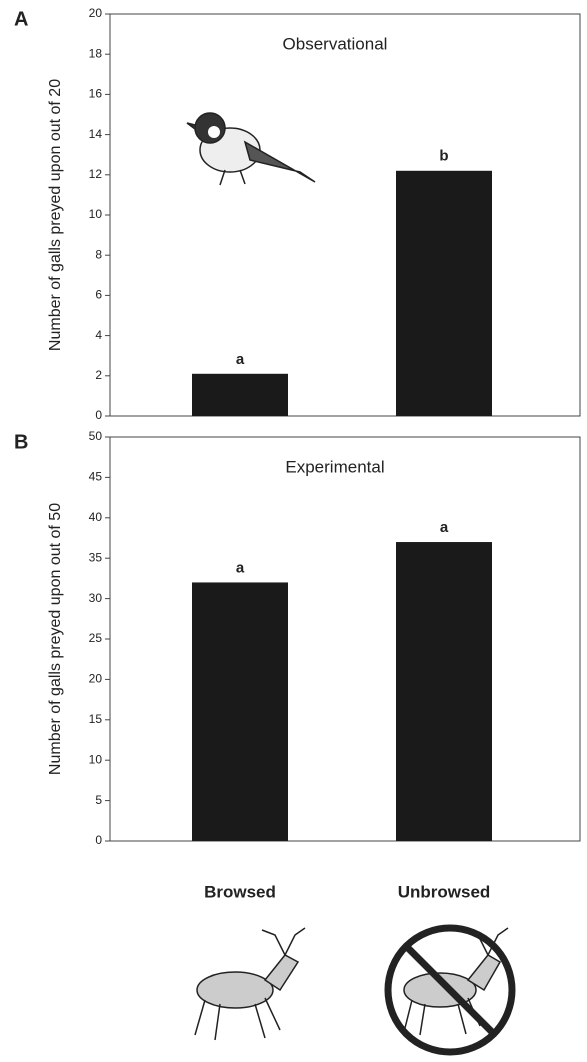  I want to click on y-tick-label: 6, so click(98, 295).